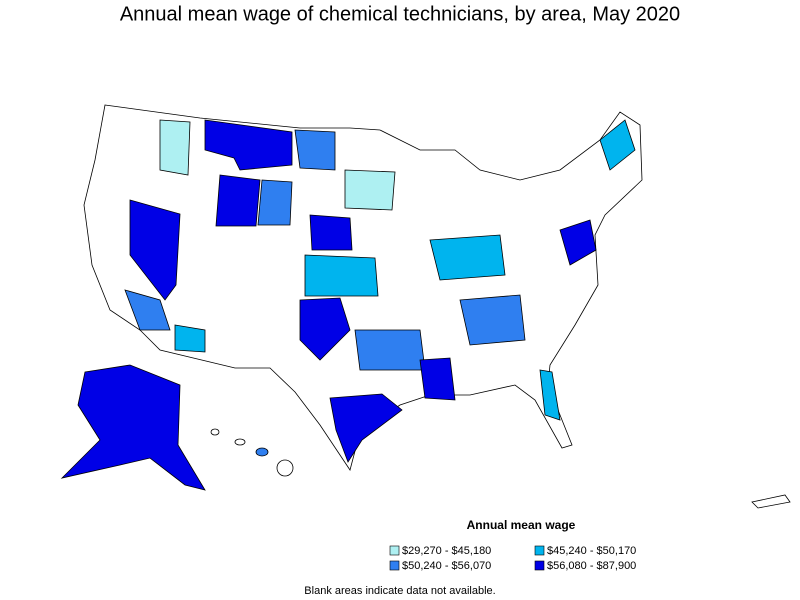 Image resolution: width=800 pixels, height=600 pixels. I want to click on legend-label: $29,270 - $45,180, so click(446, 551).